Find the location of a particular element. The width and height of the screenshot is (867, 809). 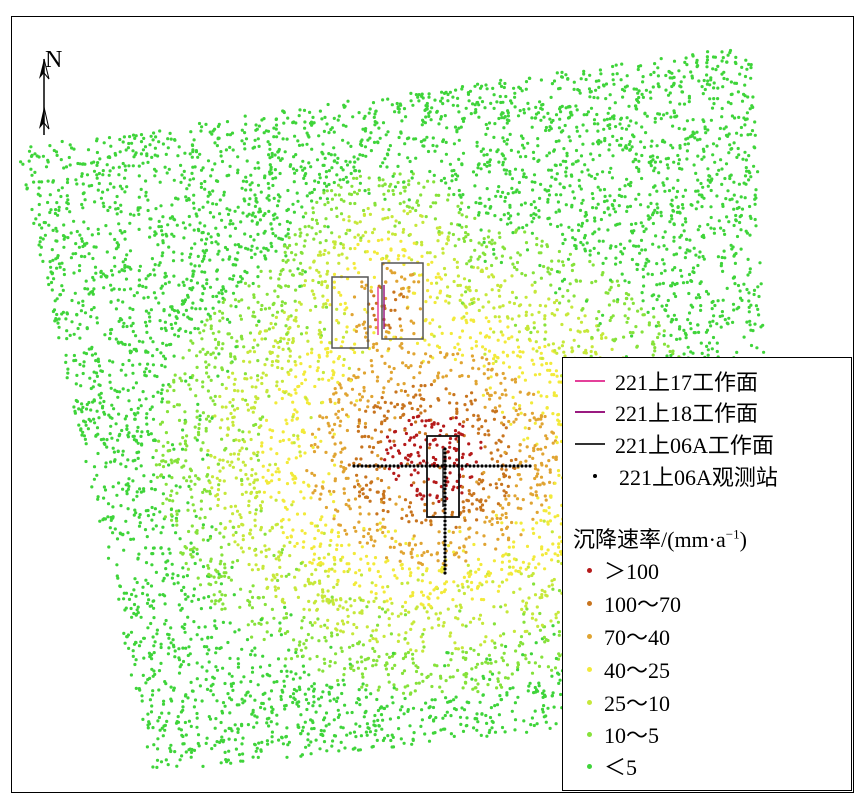

legend-class-label: ＞100 is located at coordinates (632, 571).